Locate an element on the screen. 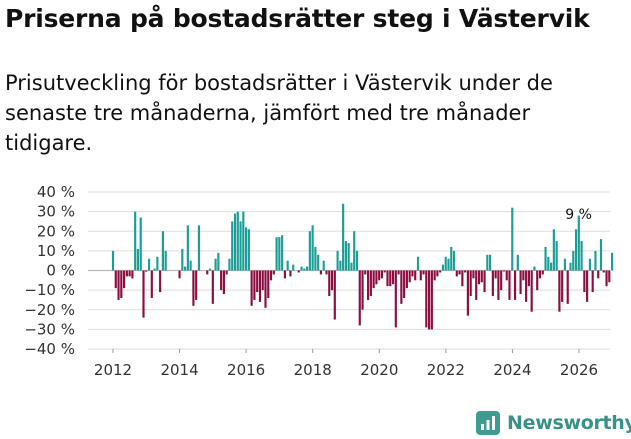 This screenshot has height=439, width=631. x-axis-labels: 2012 2014 2016 2018 2020 2022 2024 2026 is located at coordinates (346, 364).